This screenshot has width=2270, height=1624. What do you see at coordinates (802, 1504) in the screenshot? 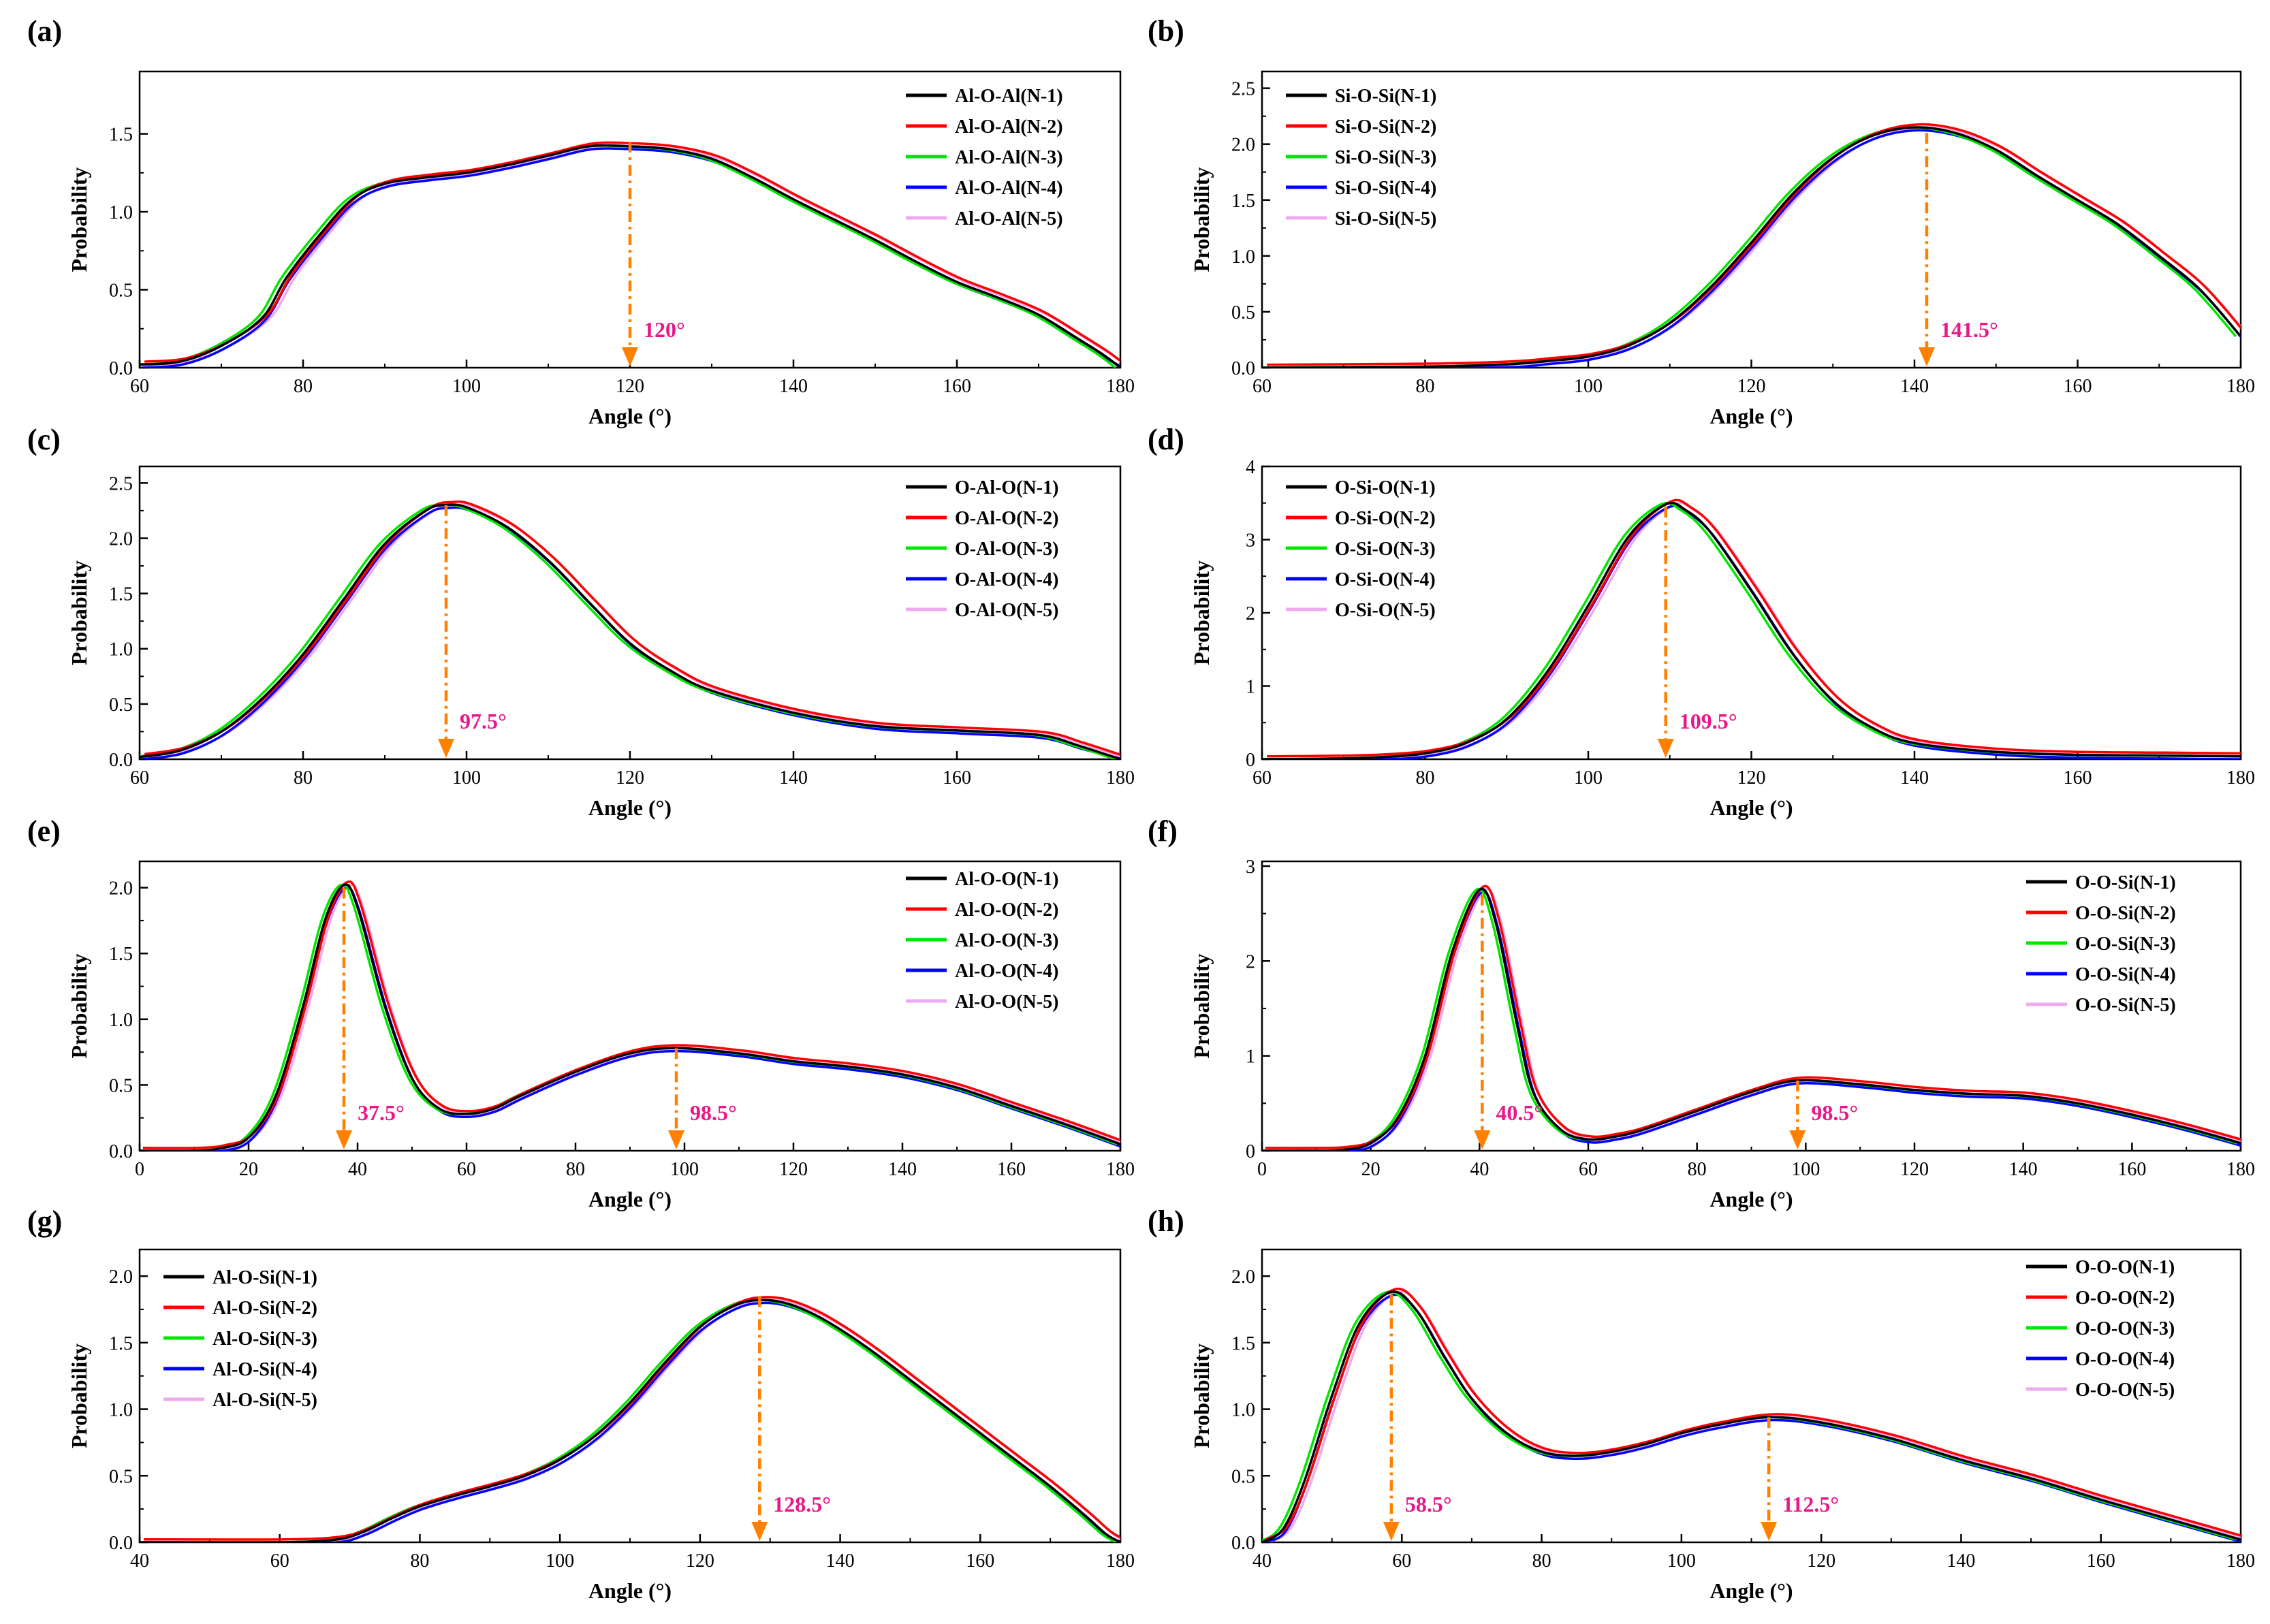
I see `annotation-label: 128.5°` at bounding box center [802, 1504].